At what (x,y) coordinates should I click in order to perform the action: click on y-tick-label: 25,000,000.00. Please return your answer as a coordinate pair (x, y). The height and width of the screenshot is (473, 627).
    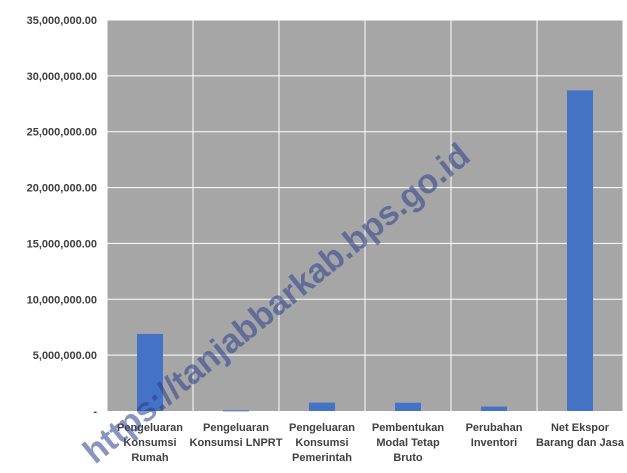
    Looking at the image, I should click on (62, 133).